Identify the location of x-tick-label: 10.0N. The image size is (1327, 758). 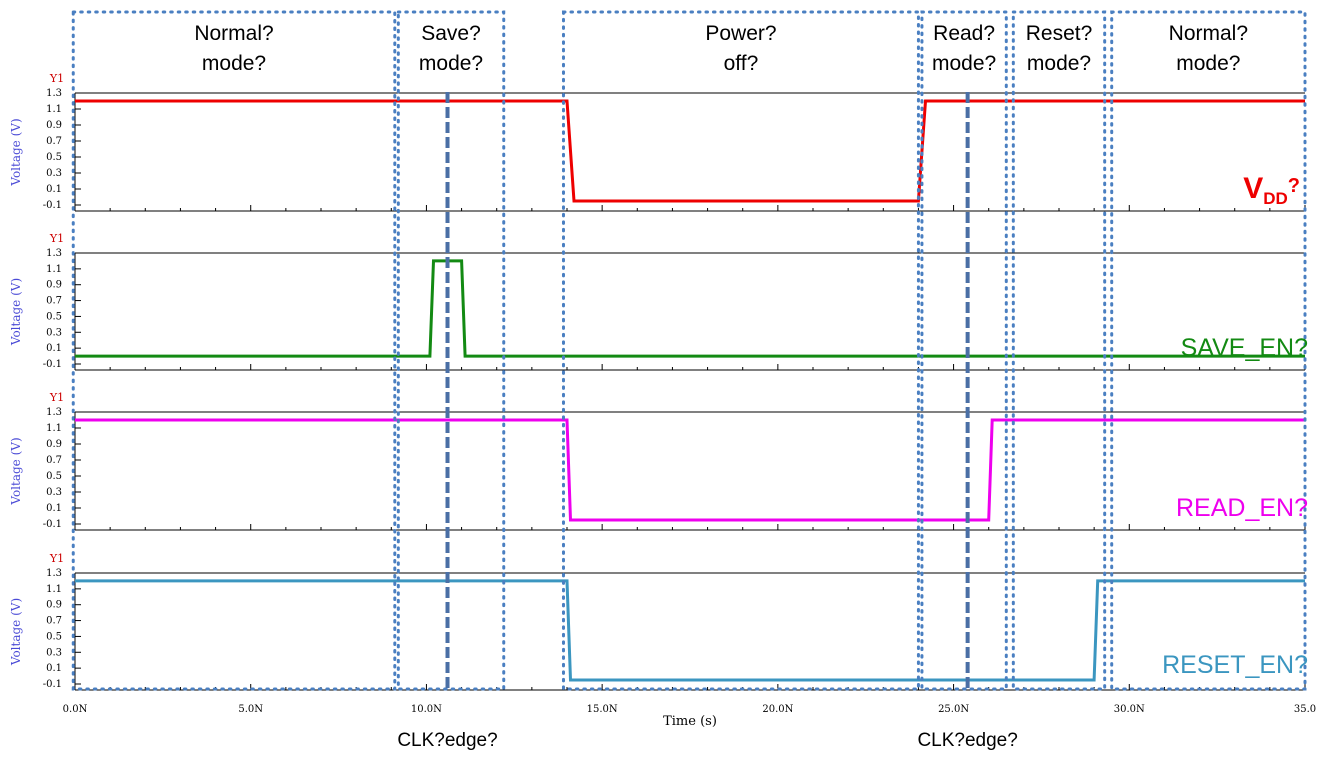
(426, 709).